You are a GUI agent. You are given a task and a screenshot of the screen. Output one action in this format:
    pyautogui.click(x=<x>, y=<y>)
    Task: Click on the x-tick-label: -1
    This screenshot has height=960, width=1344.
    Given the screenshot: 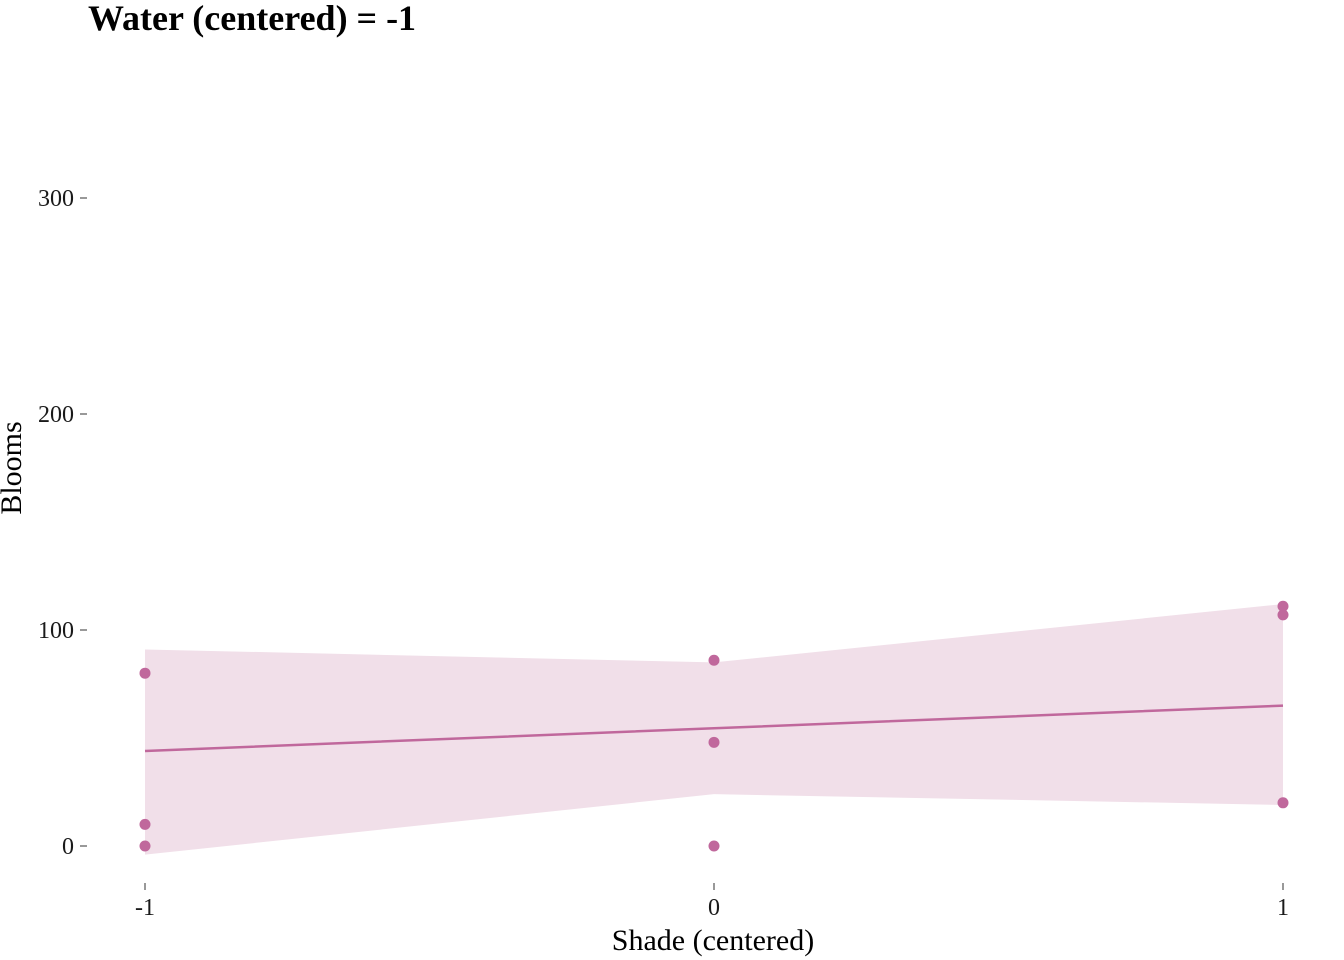 What is the action you would take?
    pyautogui.click(x=145, y=908)
    